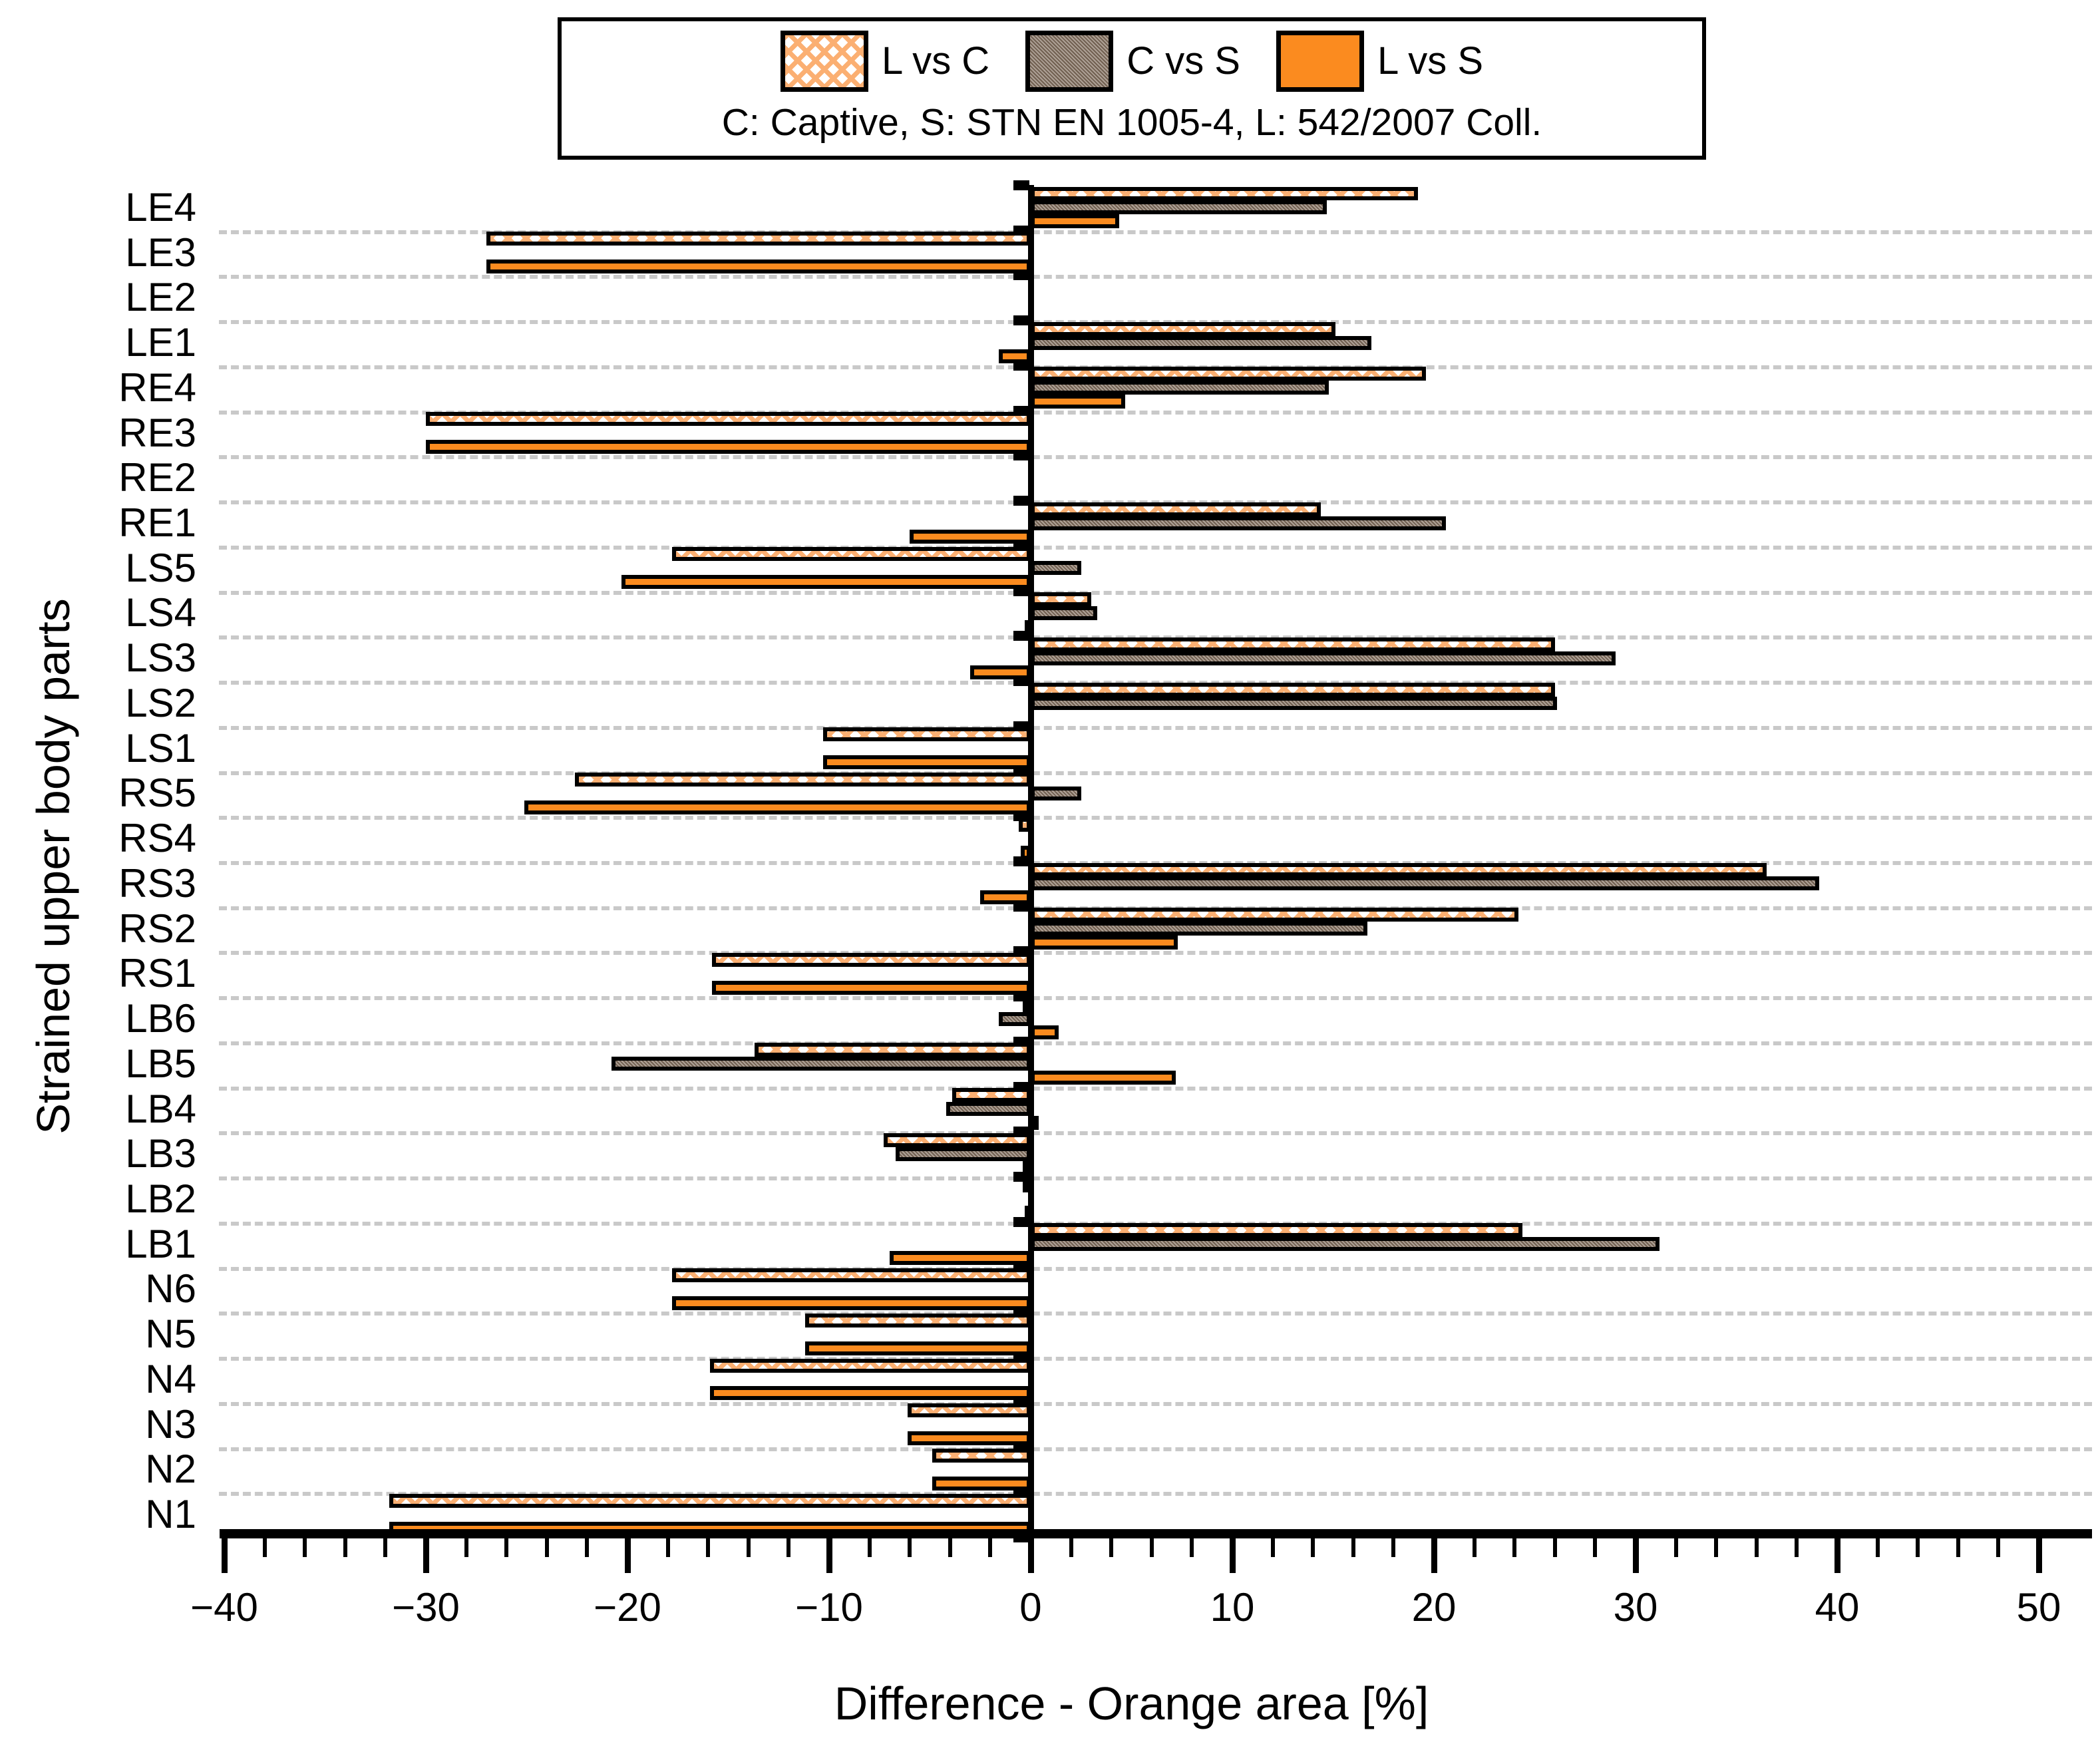  I want to click on bar-re3-l-vs-s, so click(728, 446).